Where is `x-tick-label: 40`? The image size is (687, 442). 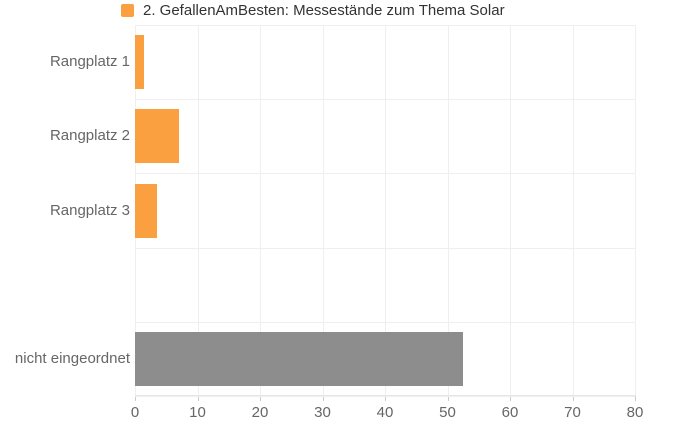
x-tick-label: 40 is located at coordinates (385, 412).